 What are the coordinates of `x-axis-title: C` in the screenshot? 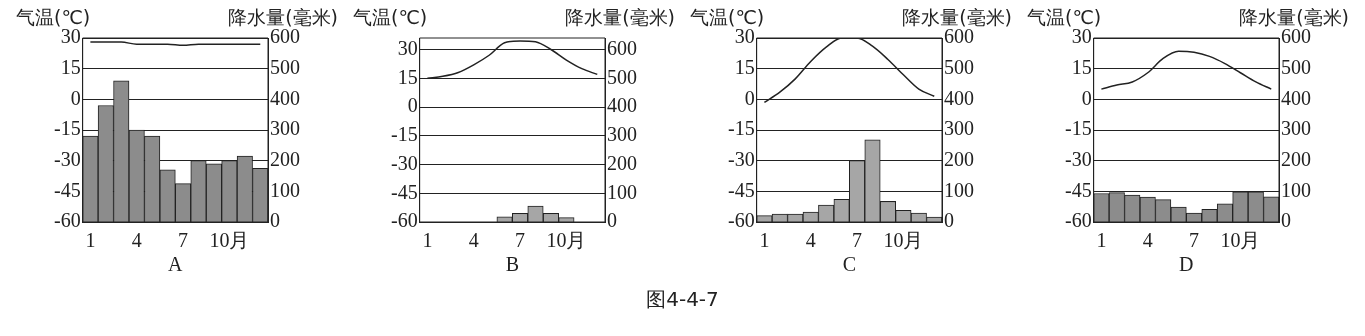 It's located at (849, 264).